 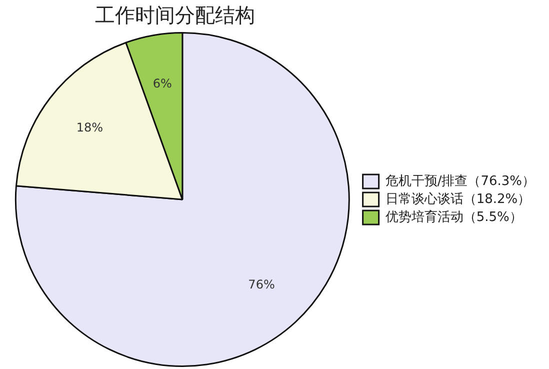 I want to click on data-label: 18%, so click(x=90, y=127).